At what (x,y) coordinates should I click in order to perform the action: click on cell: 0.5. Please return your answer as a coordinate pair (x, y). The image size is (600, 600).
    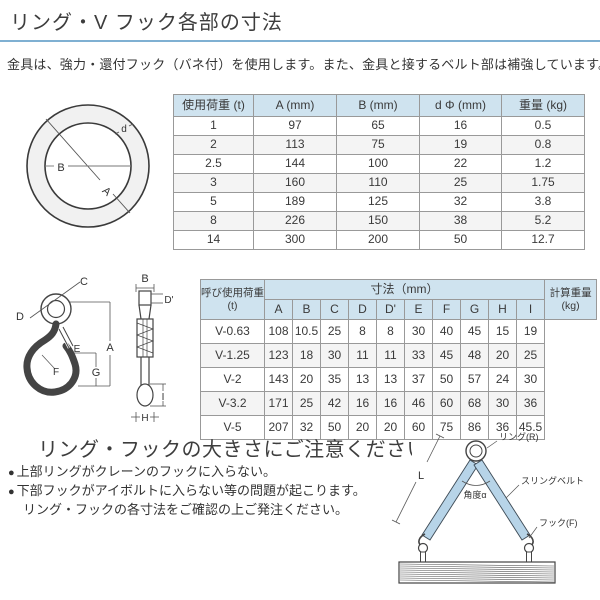
    Looking at the image, I should click on (543, 126).